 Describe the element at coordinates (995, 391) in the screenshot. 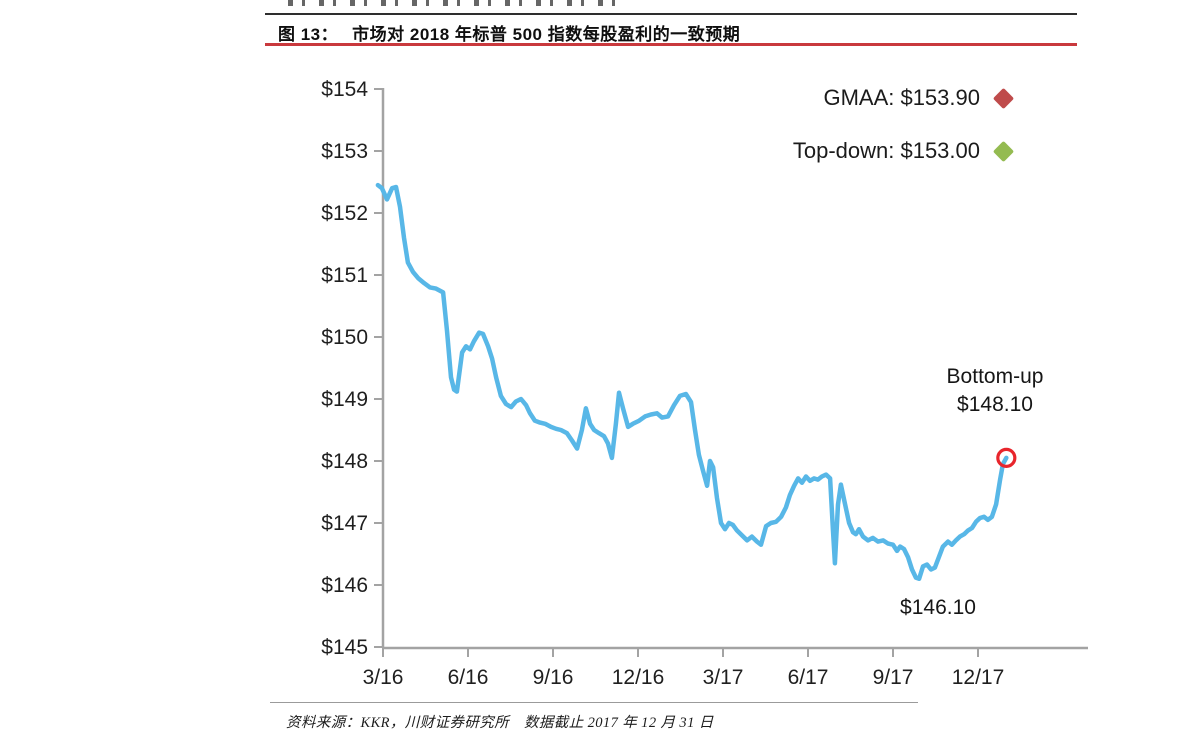

I see `annotation-bottom-up: Bottom-up $148.10` at that location.